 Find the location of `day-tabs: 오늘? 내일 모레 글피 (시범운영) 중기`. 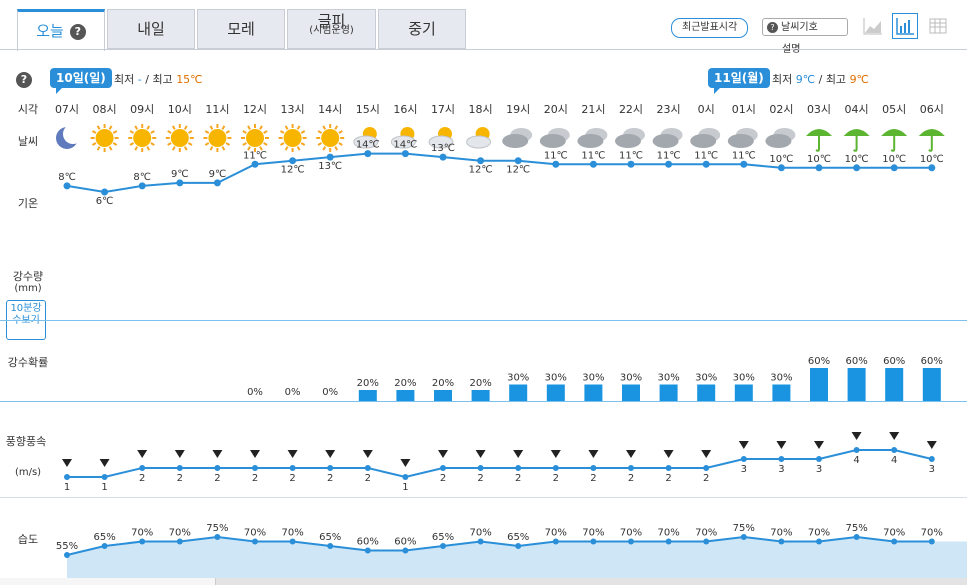

day-tabs: 오늘? 내일 모레 글피 (시범운영) 중기 is located at coordinates (483, 25).